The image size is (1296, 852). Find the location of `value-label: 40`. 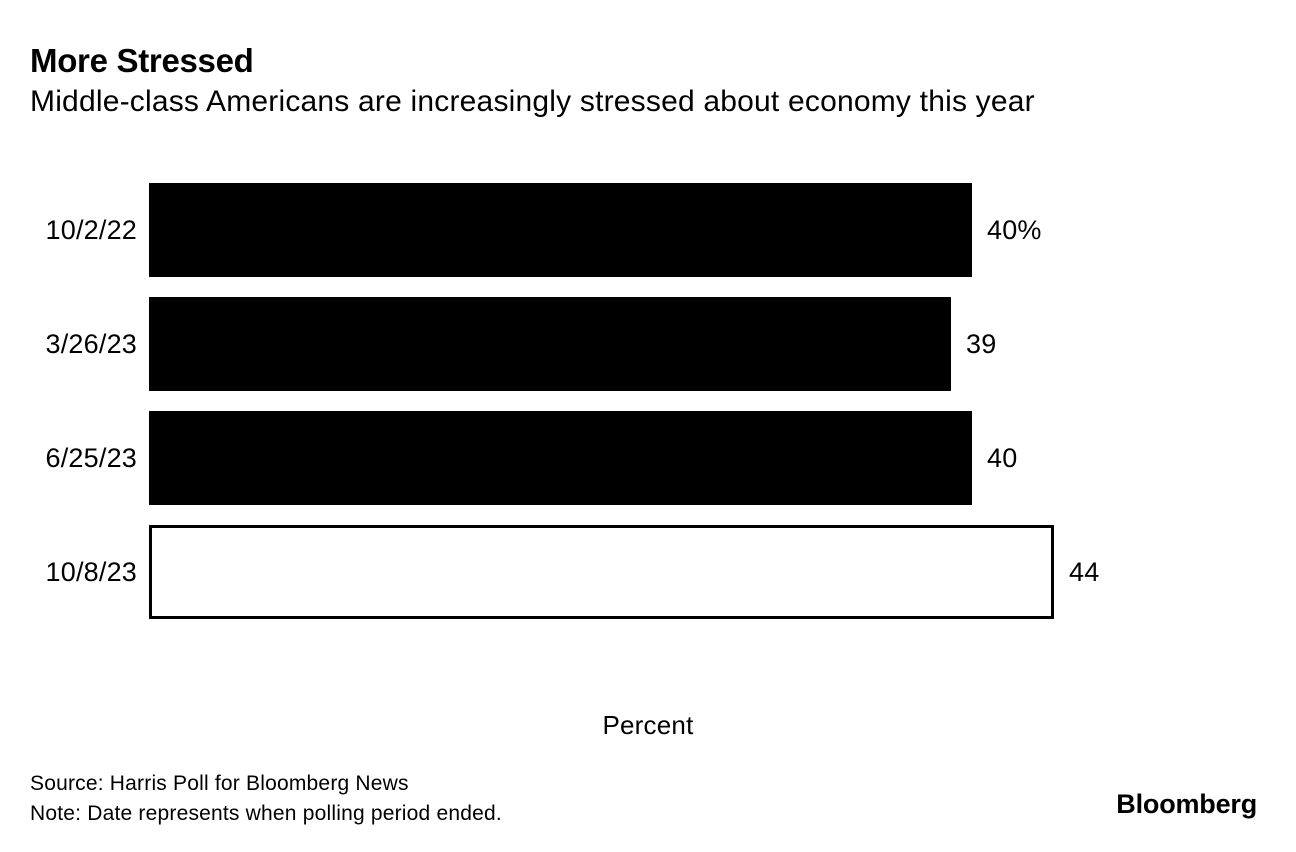

value-label: 40 is located at coordinates (1002, 457).